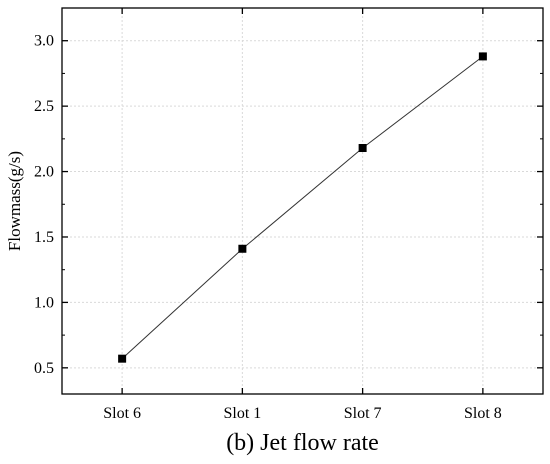  What do you see at coordinates (483, 413) in the screenshot?
I see `x-tick-label: Slot 8` at bounding box center [483, 413].